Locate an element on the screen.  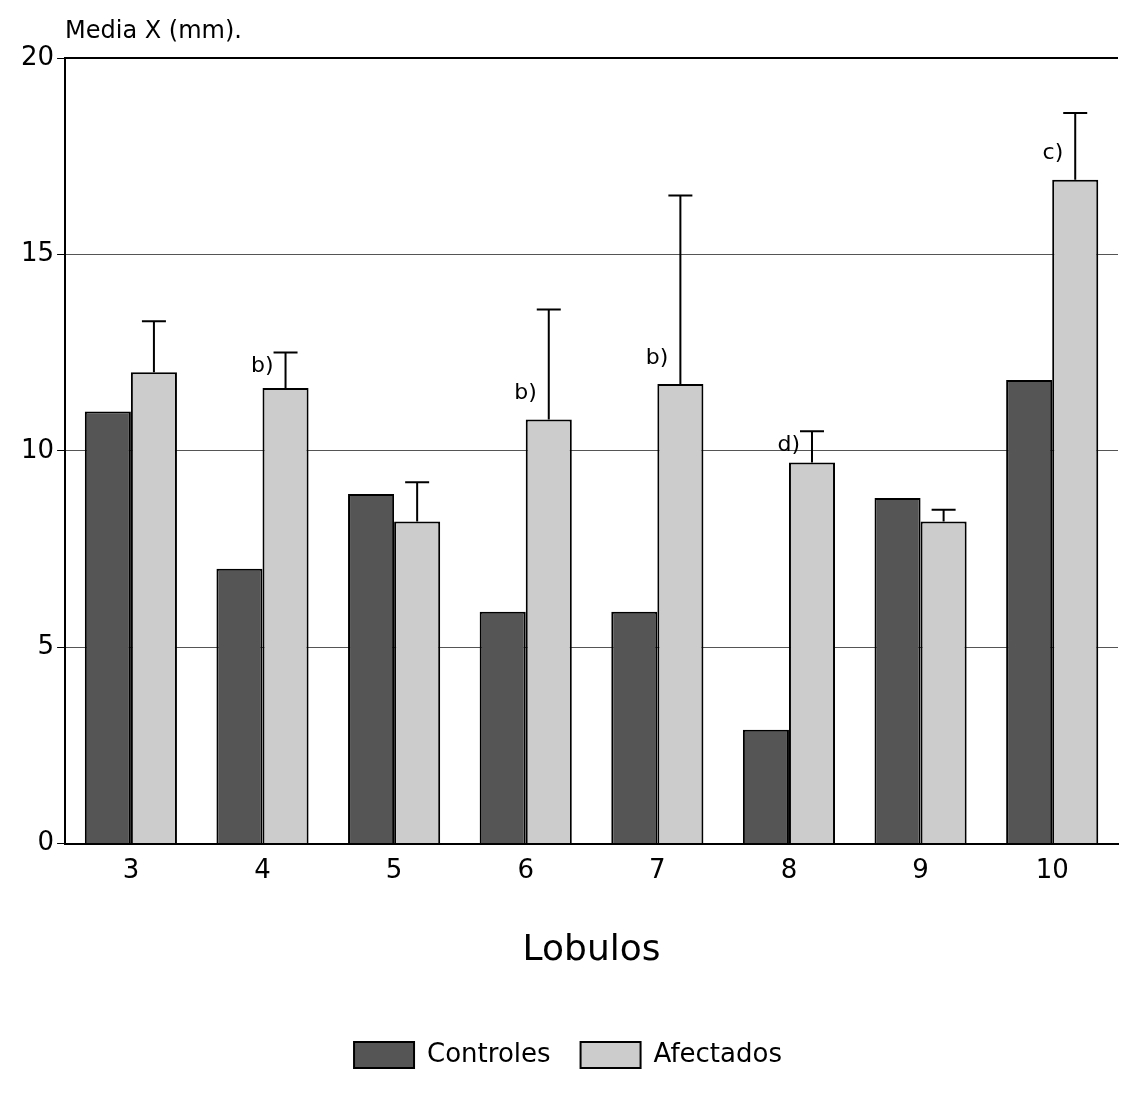
data-label: c) is located at coordinates (1053, 152).